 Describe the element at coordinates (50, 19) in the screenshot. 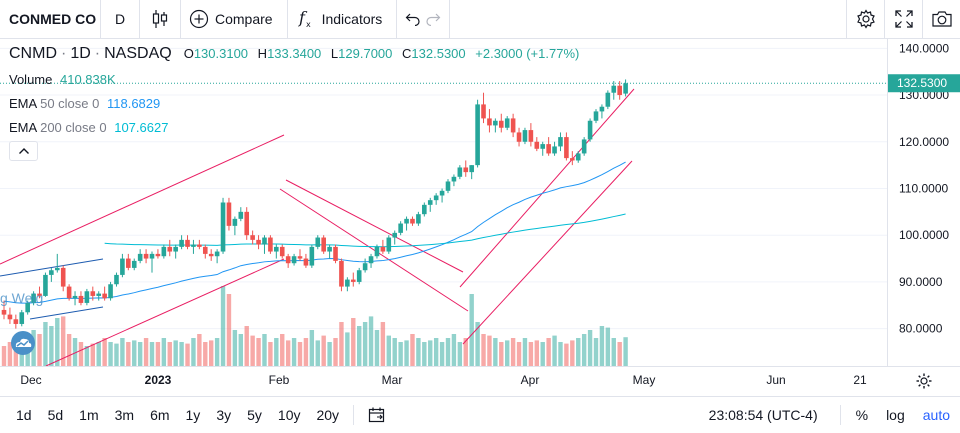

I see `symbol-search-button: CONMED CO` at that location.